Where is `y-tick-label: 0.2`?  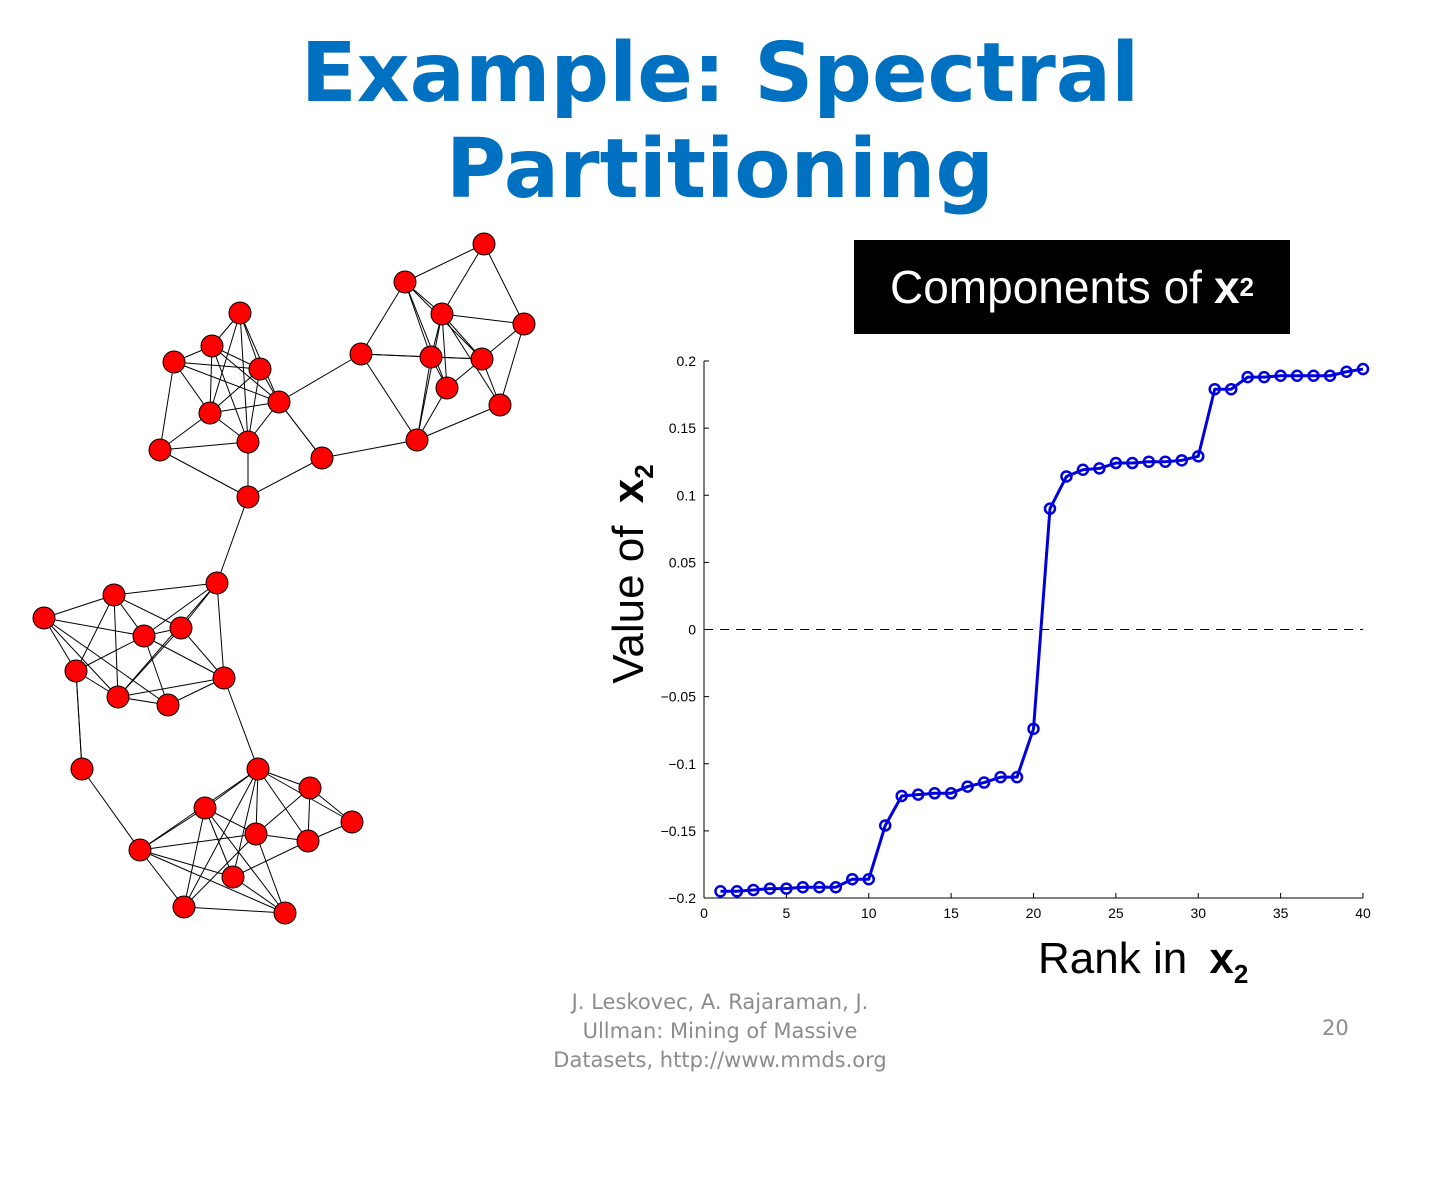
y-tick-label: 0.2 is located at coordinates (687, 361).